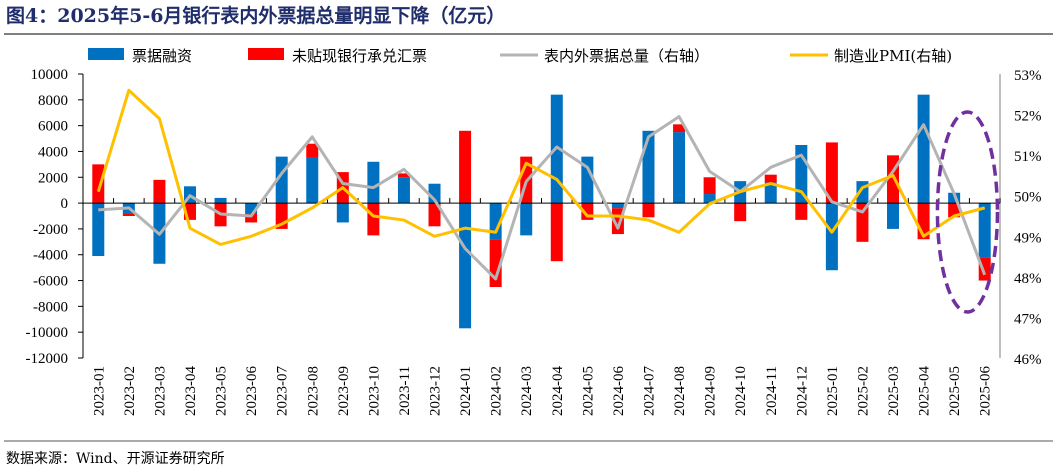  Describe the element at coordinates (986, 391) in the screenshot. I see `x-tick-label: 2025-06` at that location.